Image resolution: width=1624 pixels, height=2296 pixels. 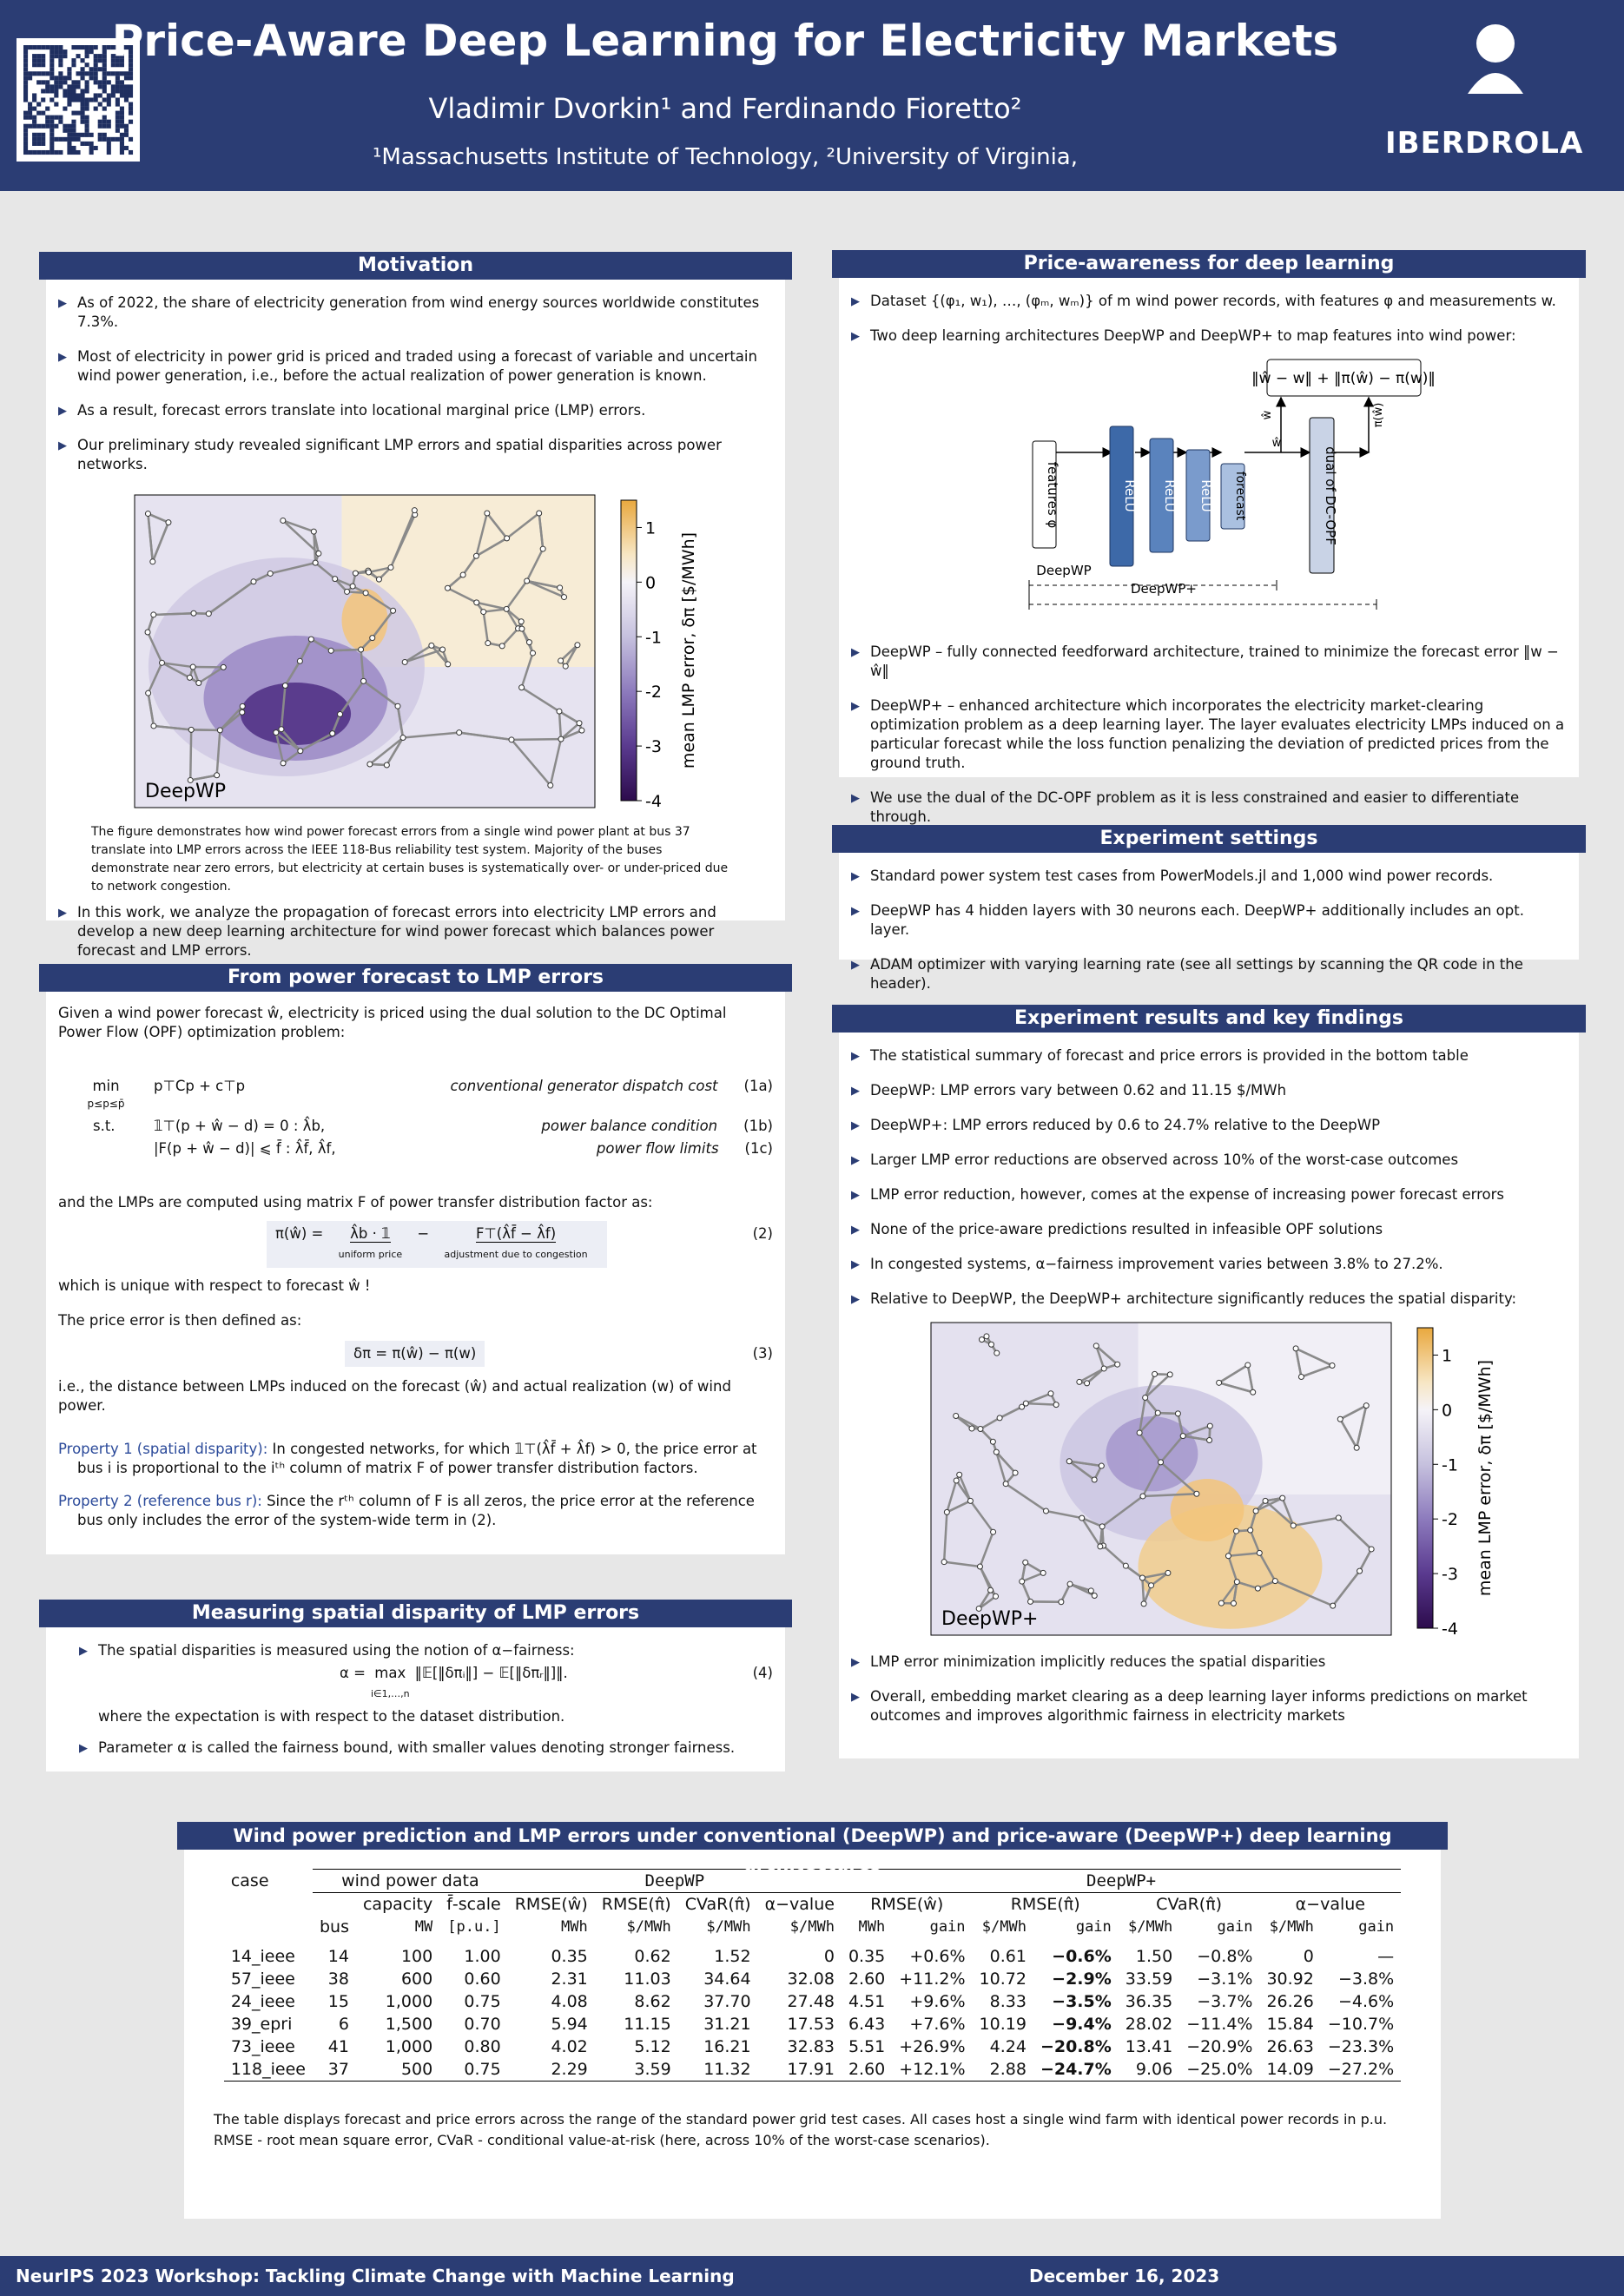 I want to click on table-cell: −2.9%, so click(x=1082, y=1979).